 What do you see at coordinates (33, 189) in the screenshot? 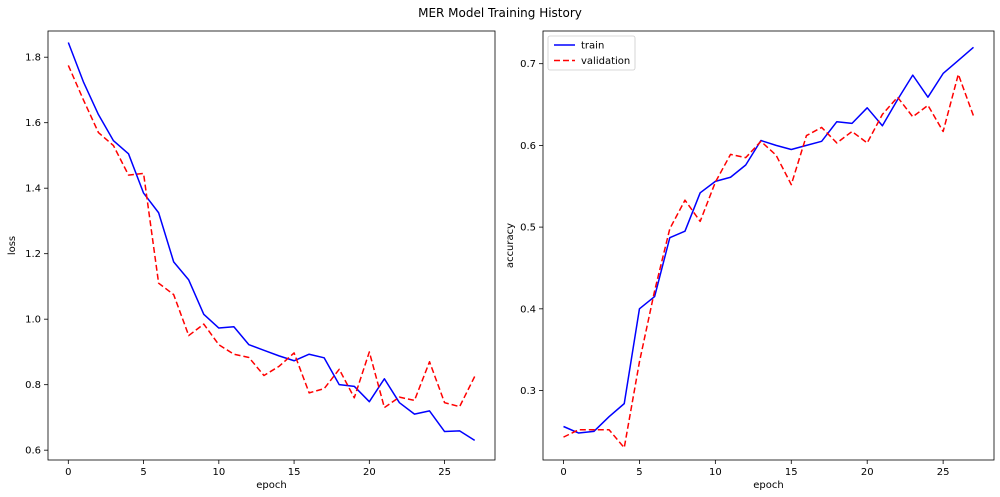
I see `chart-0-y-tick-label: 1.4` at bounding box center [33, 189].